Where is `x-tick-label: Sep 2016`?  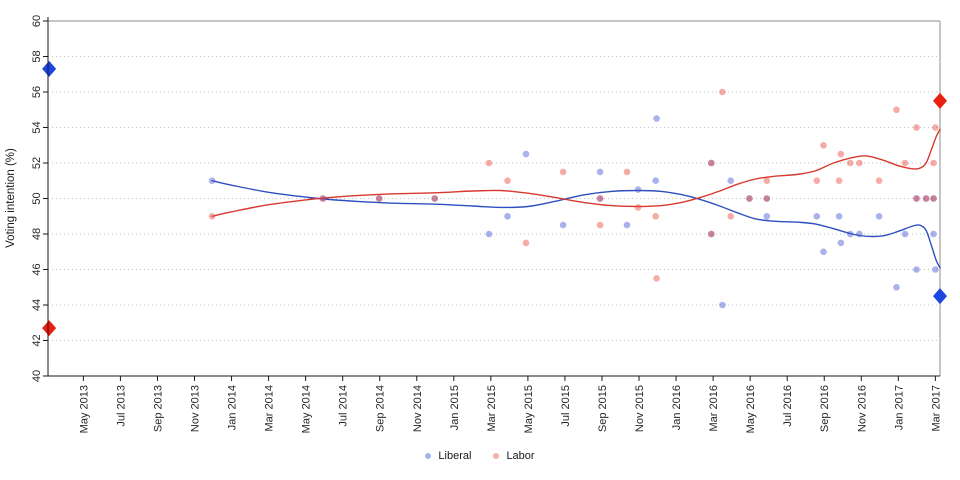 x-tick-label: Sep 2016 is located at coordinates (825, 408).